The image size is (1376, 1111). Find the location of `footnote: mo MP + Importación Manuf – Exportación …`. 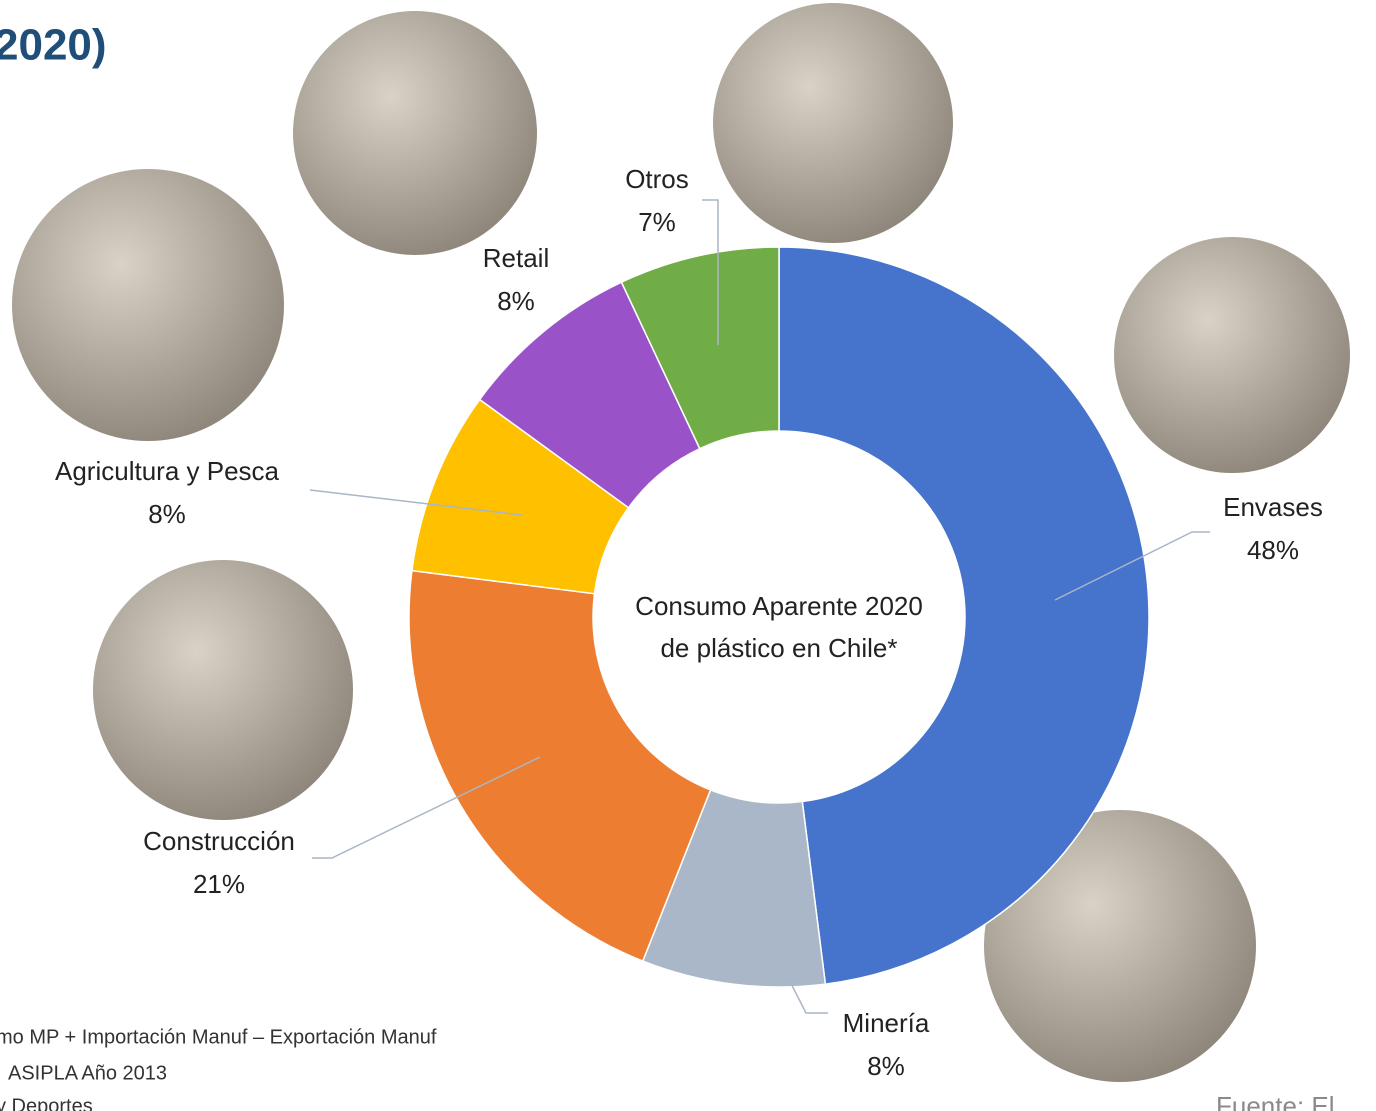

footnote: mo MP + Importación Manuf – Exportación … is located at coordinates (218, 1037).